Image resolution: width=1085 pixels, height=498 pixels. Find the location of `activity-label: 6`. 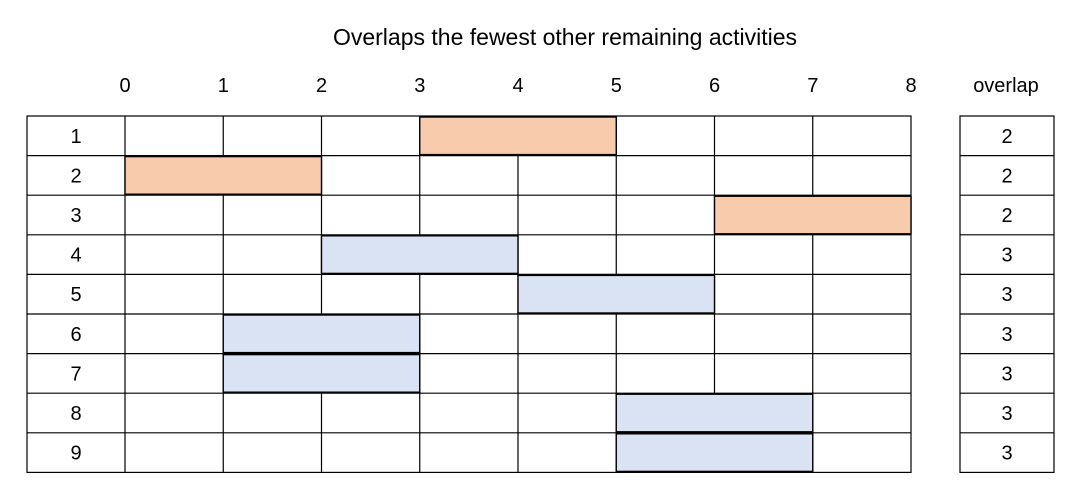

activity-label: 6 is located at coordinates (75, 335).